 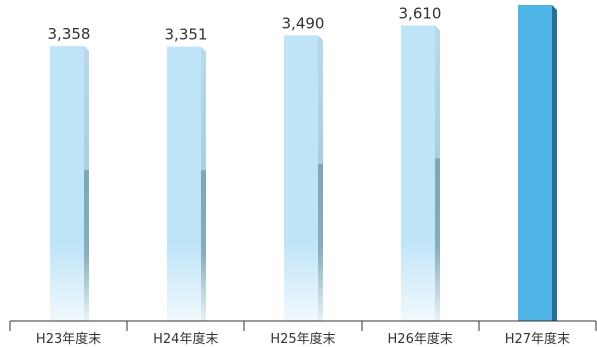 What do you see at coordinates (68, 339) in the screenshot?
I see `x-tick-label: H23年度末` at bounding box center [68, 339].